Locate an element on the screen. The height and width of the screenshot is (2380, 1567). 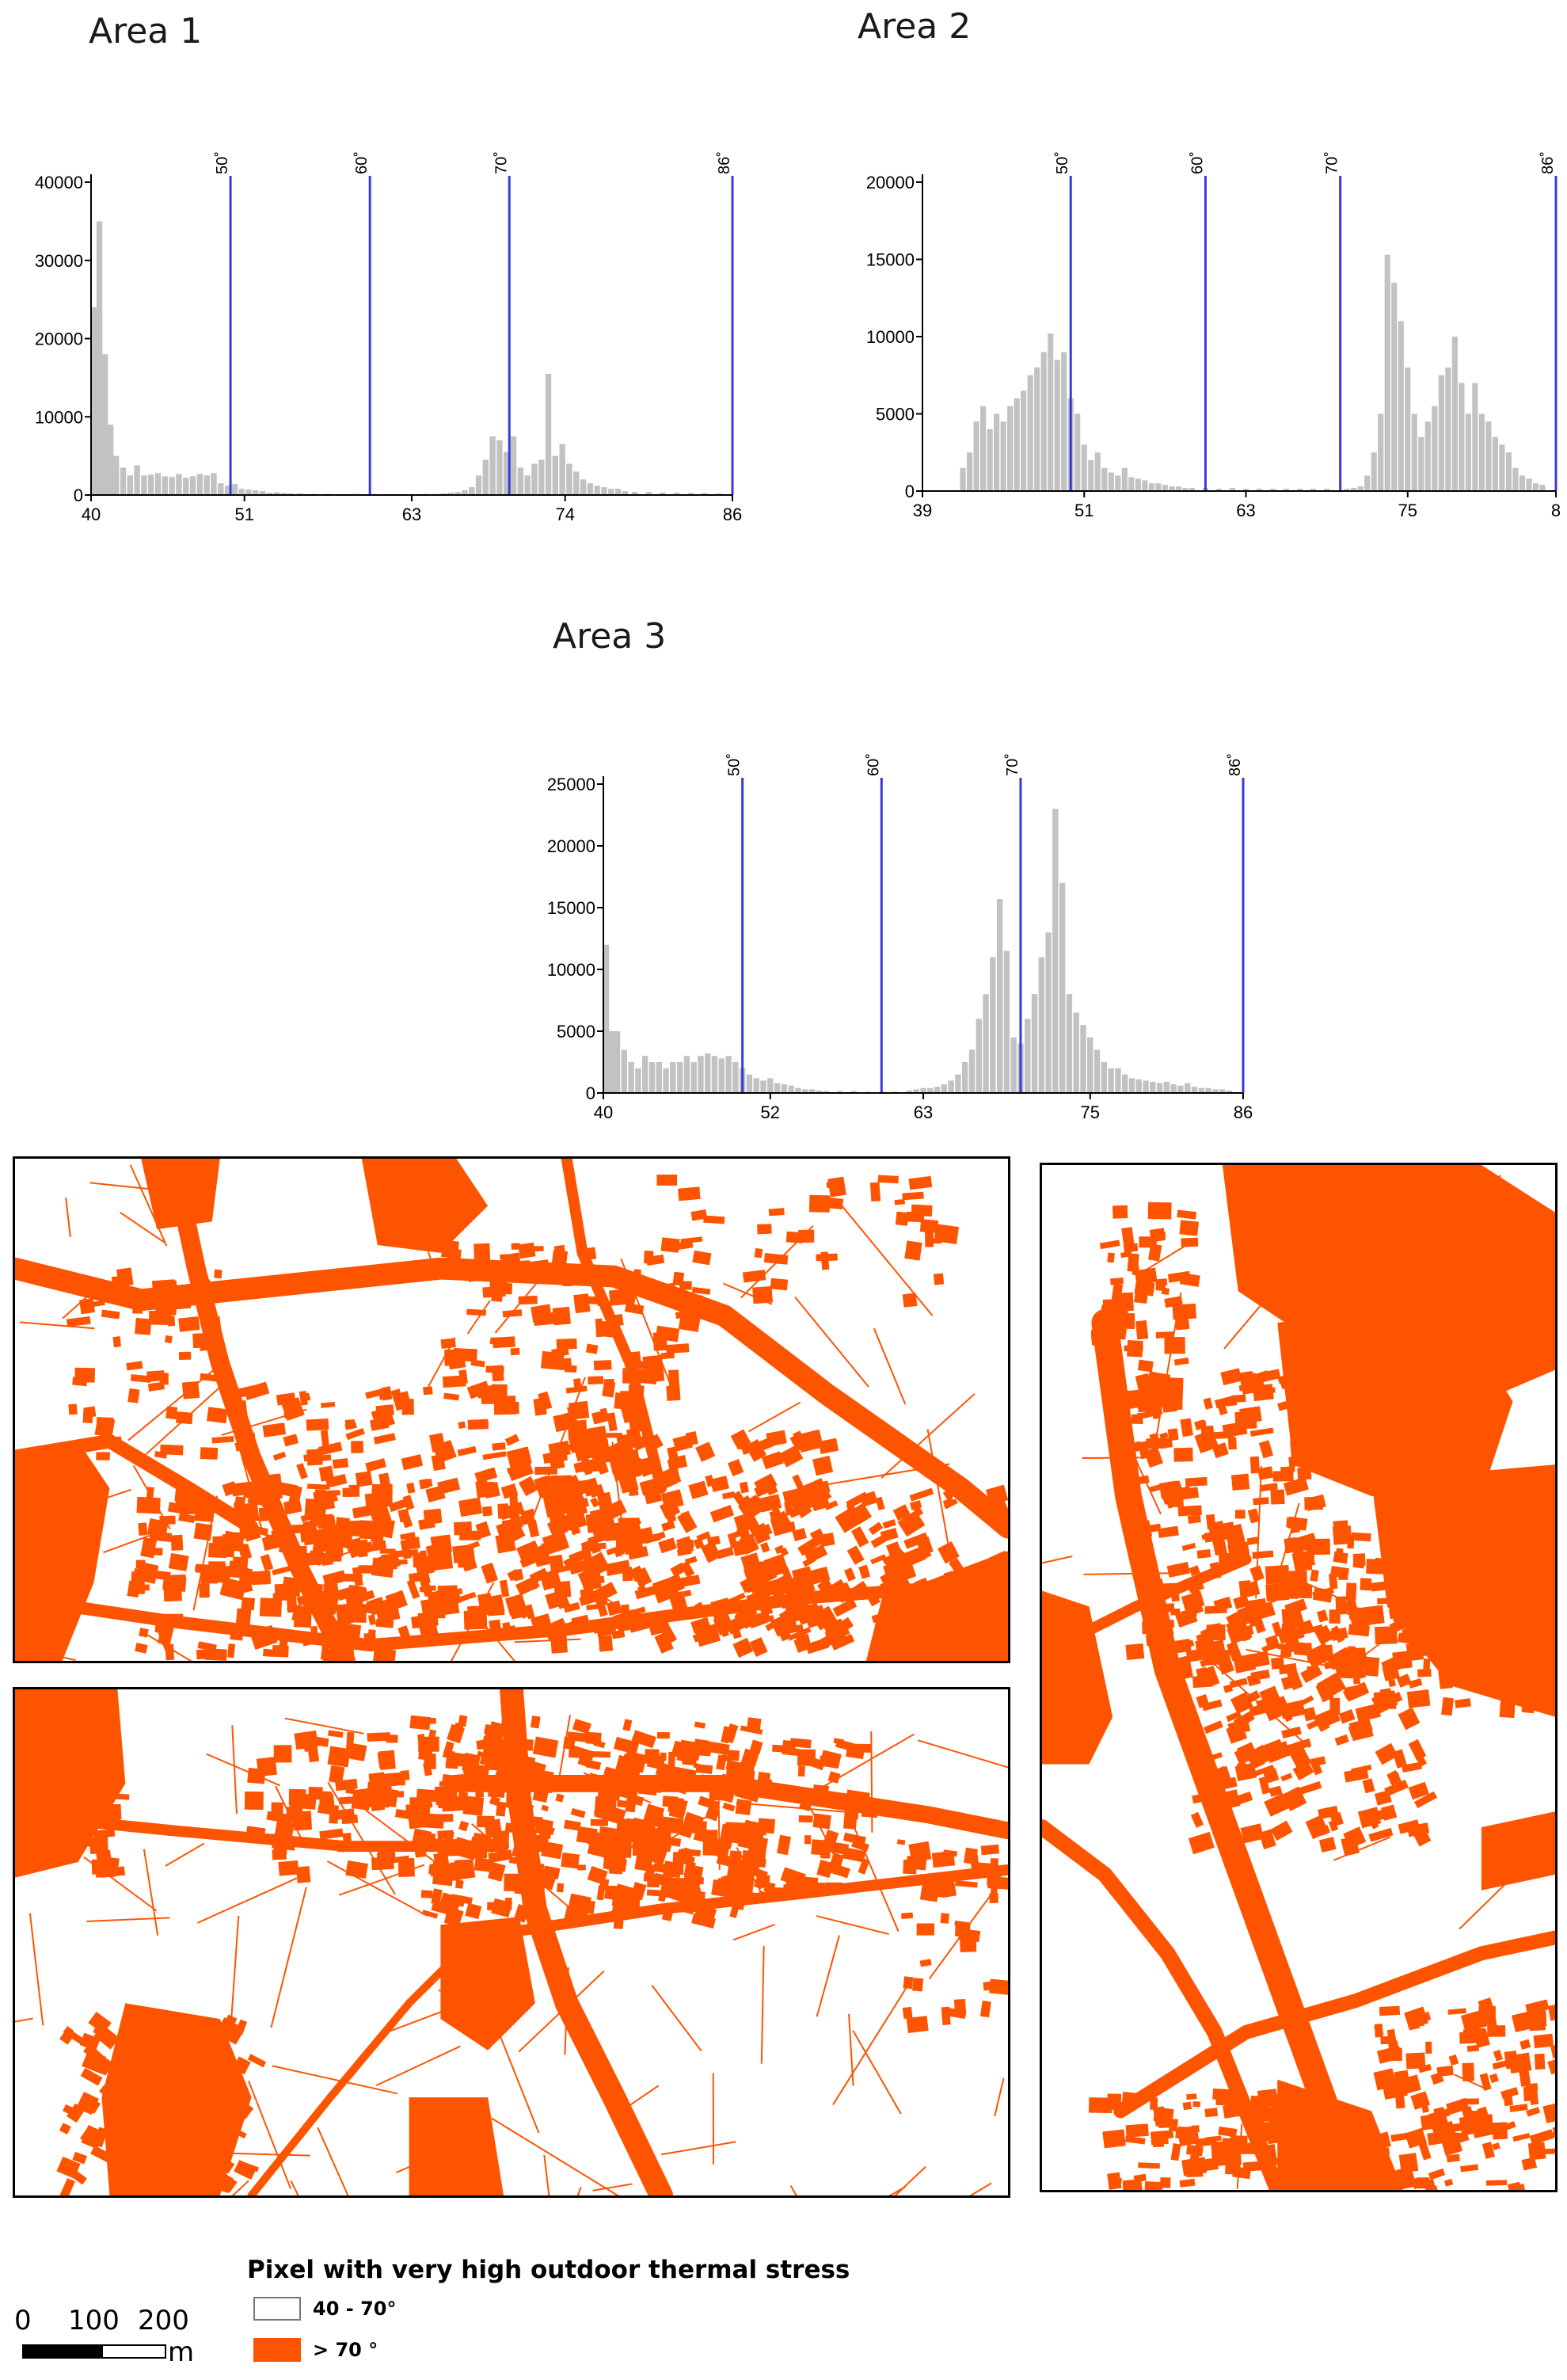
y-tick-label: 25000 is located at coordinates (571, 784).